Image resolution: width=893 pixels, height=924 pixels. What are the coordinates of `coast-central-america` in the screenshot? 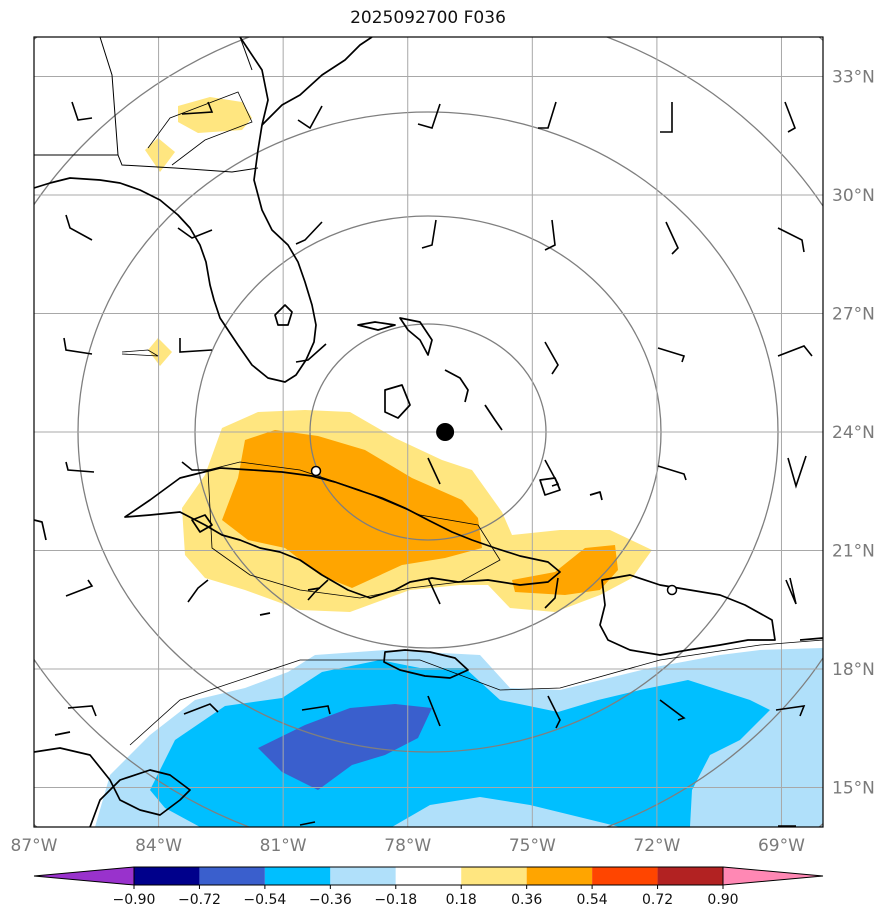 It's located at (112, 787).